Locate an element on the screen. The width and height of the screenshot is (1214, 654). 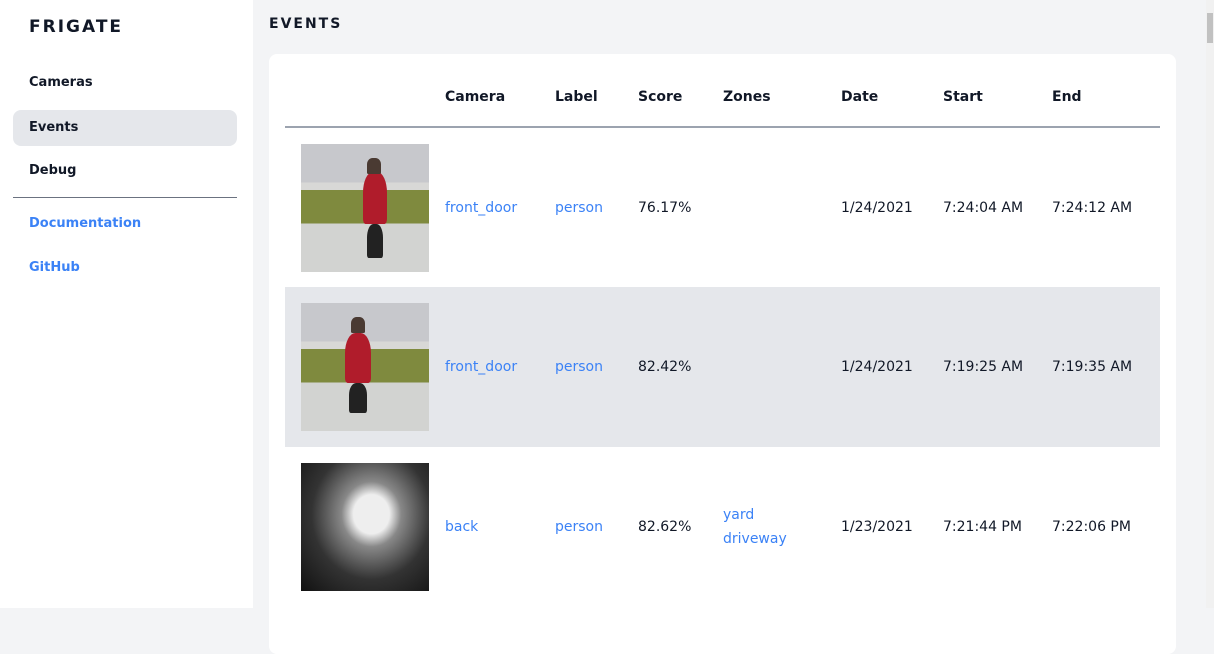
sidebar-item-debug: Debug is located at coordinates (53, 170).